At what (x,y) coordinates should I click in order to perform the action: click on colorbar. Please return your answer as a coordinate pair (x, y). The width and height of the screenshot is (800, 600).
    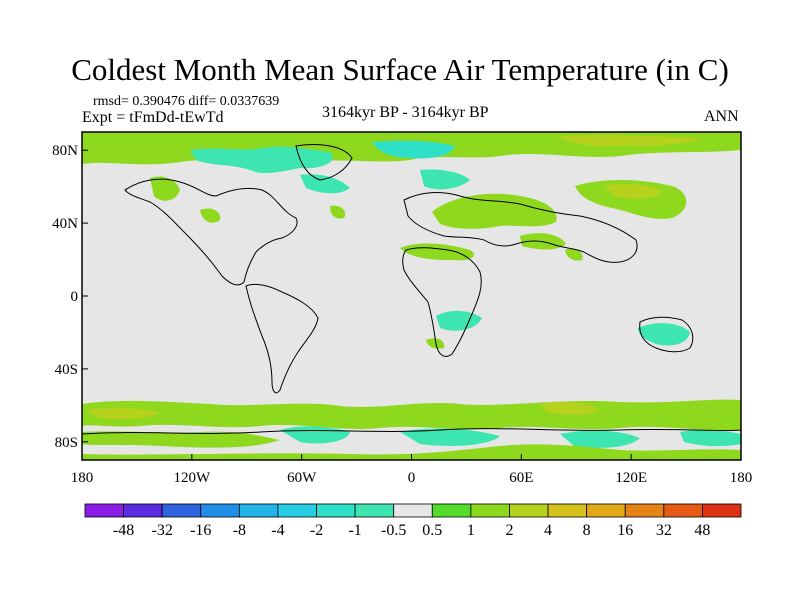
    Looking at the image, I should click on (413, 510).